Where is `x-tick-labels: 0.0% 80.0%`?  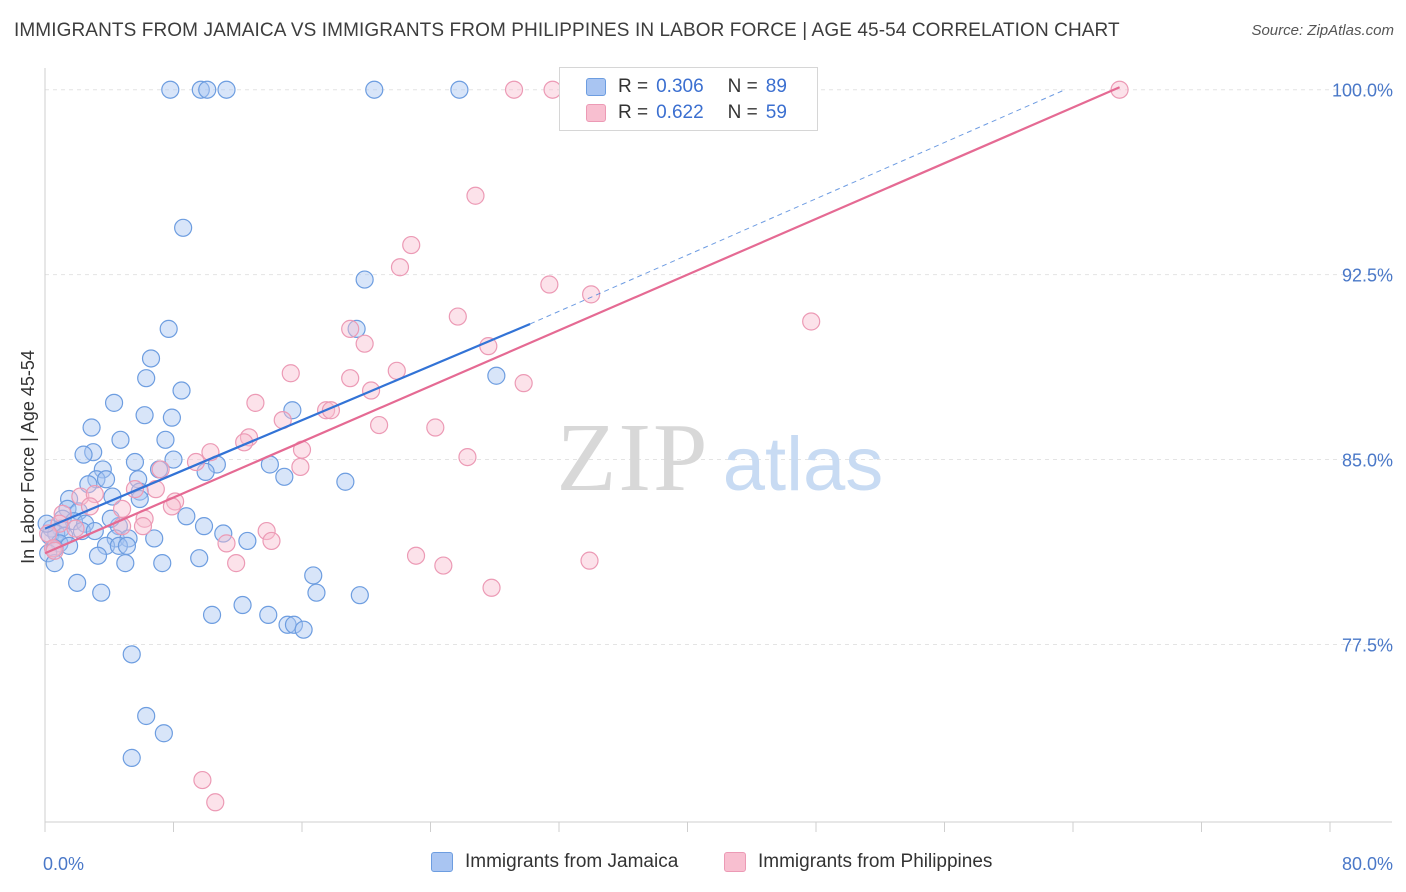 x-tick-labels: 0.0% 80.0% is located at coordinates (718, 864).